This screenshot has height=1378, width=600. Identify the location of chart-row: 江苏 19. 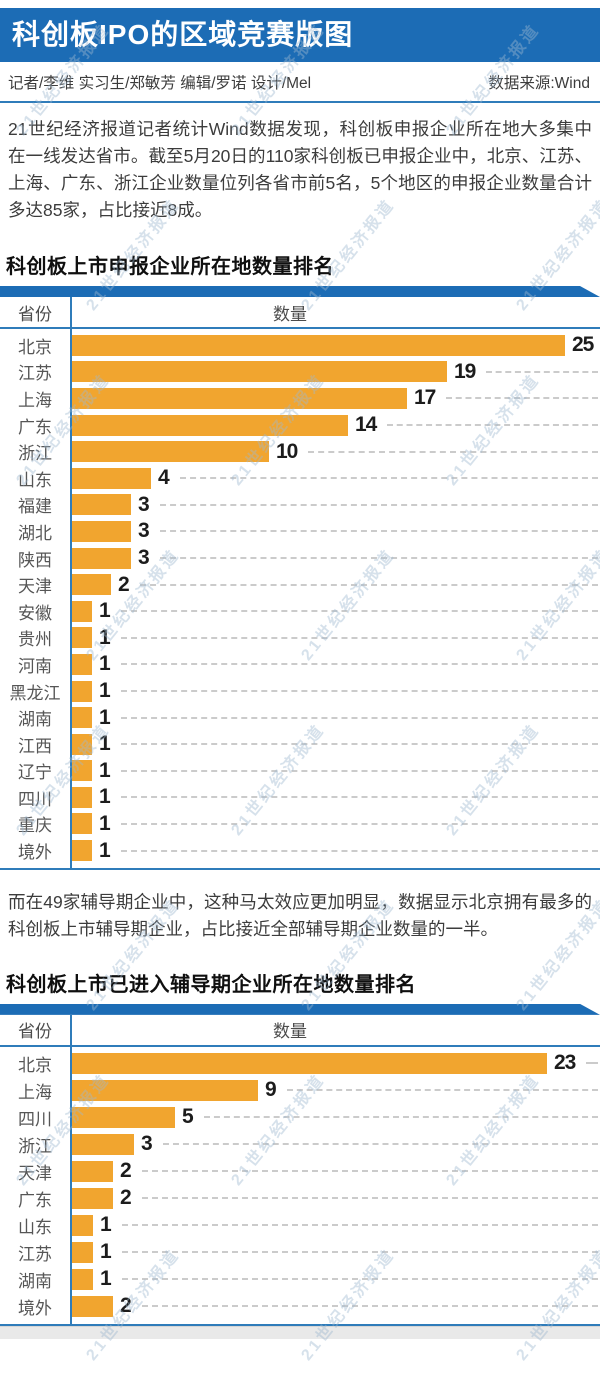
(300, 372).